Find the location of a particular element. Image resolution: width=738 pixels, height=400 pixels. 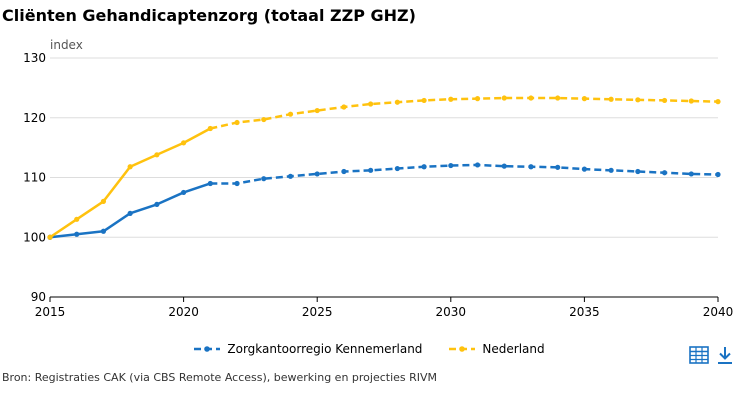

x-tick-label: 2030 is located at coordinates (451, 312).